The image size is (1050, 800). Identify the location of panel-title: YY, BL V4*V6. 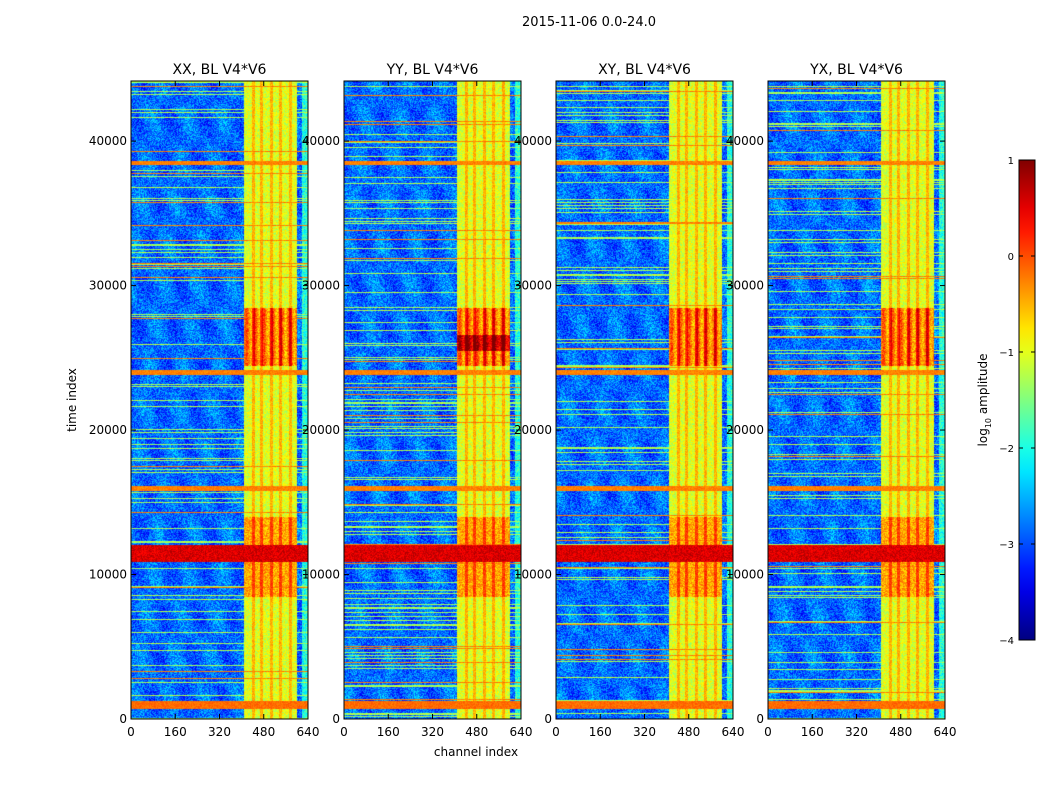
(432, 70).